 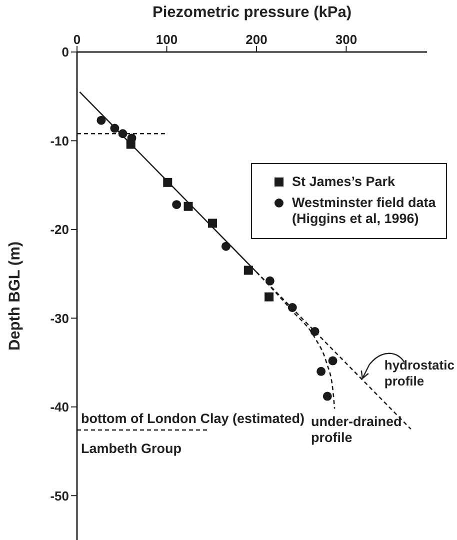 What do you see at coordinates (131, 449) in the screenshot?
I see `annotation: Lambeth Group` at bounding box center [131, 449].